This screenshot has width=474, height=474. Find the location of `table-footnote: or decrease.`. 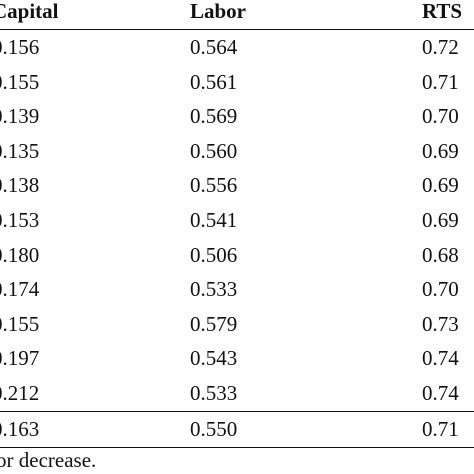

table-footnote: or decrease. is located at coordinates (48, 460).